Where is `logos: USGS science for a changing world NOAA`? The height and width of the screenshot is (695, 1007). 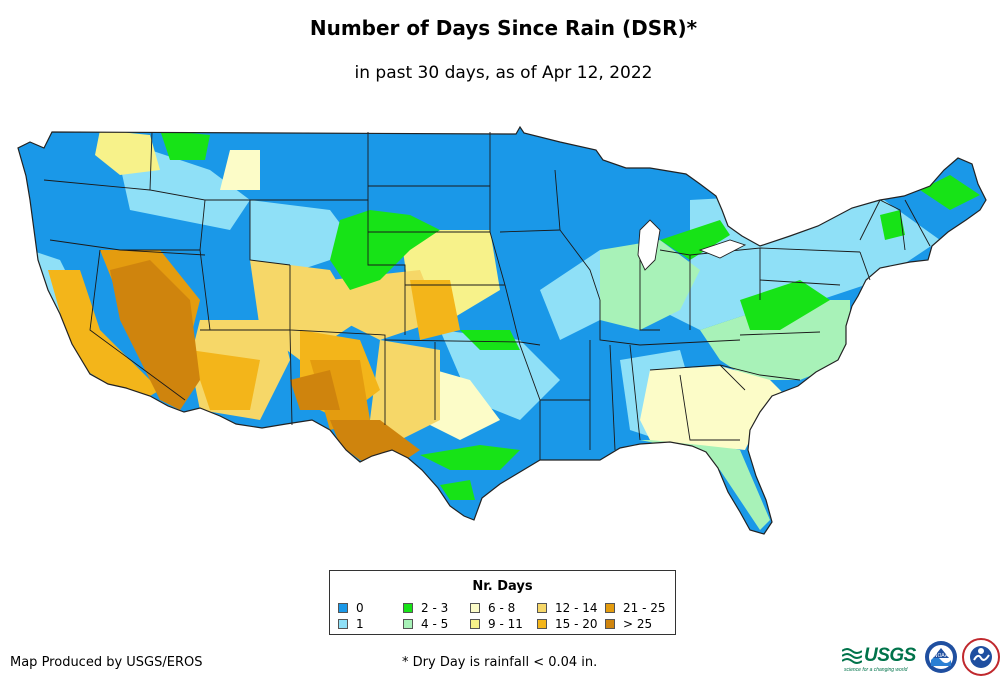
logos: USGS science for a changing world NOAA is located at coordinates (922, 658).